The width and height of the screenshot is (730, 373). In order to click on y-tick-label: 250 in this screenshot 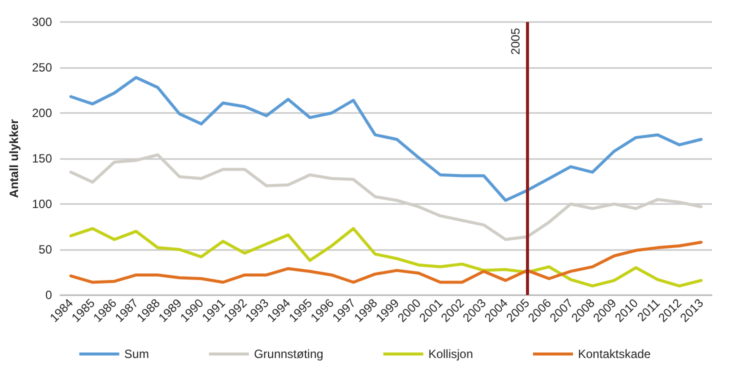, I will do `click(42, 67)`.